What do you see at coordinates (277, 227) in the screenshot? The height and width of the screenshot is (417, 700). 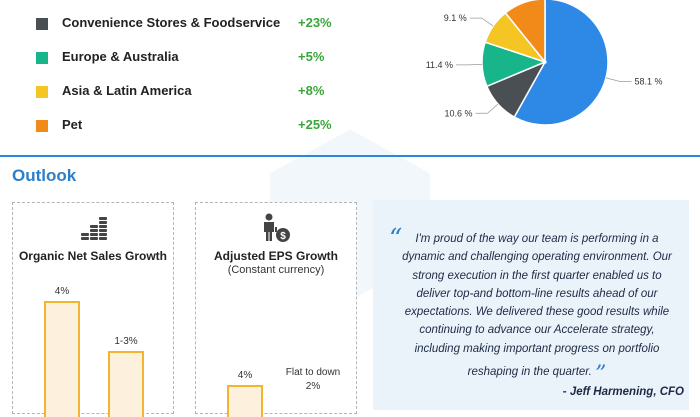 I see `person-money-icon: $` at bounding box center [277, 227].